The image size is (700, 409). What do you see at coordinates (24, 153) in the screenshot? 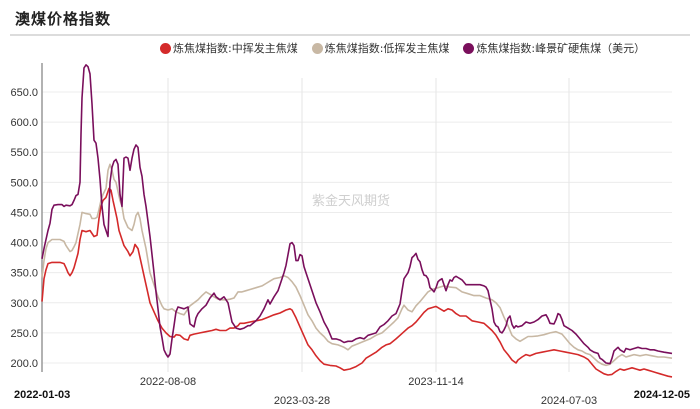
I see `y-tick-label: 550.0` at bounding box center [24, 153].